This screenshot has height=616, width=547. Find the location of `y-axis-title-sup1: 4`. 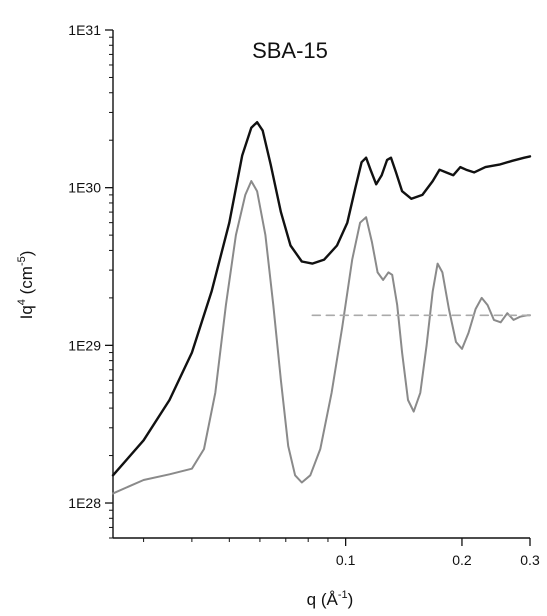

y-axis-title-sup1: 4 is located at coordinates (22, 302).